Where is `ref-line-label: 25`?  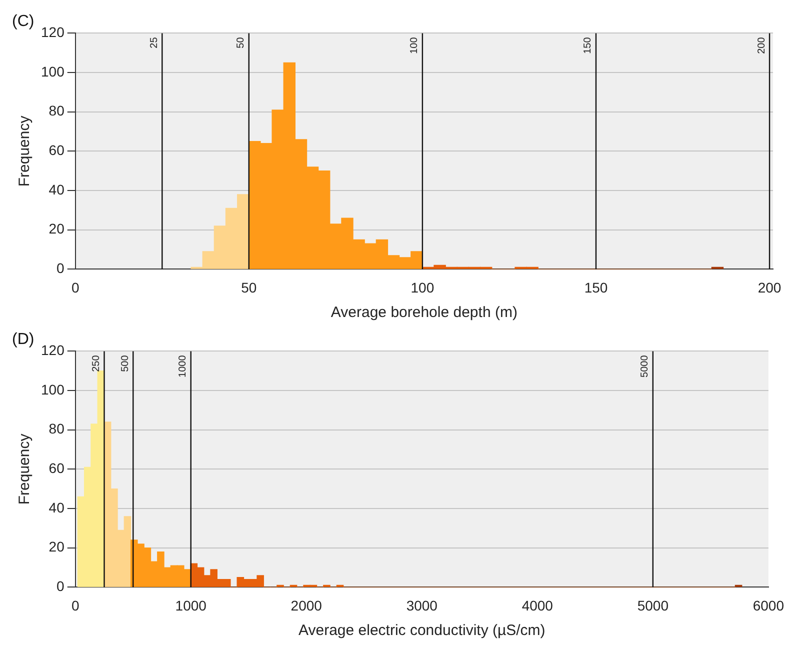 ref-line-label: 25 is located at coordinates (154, 42).